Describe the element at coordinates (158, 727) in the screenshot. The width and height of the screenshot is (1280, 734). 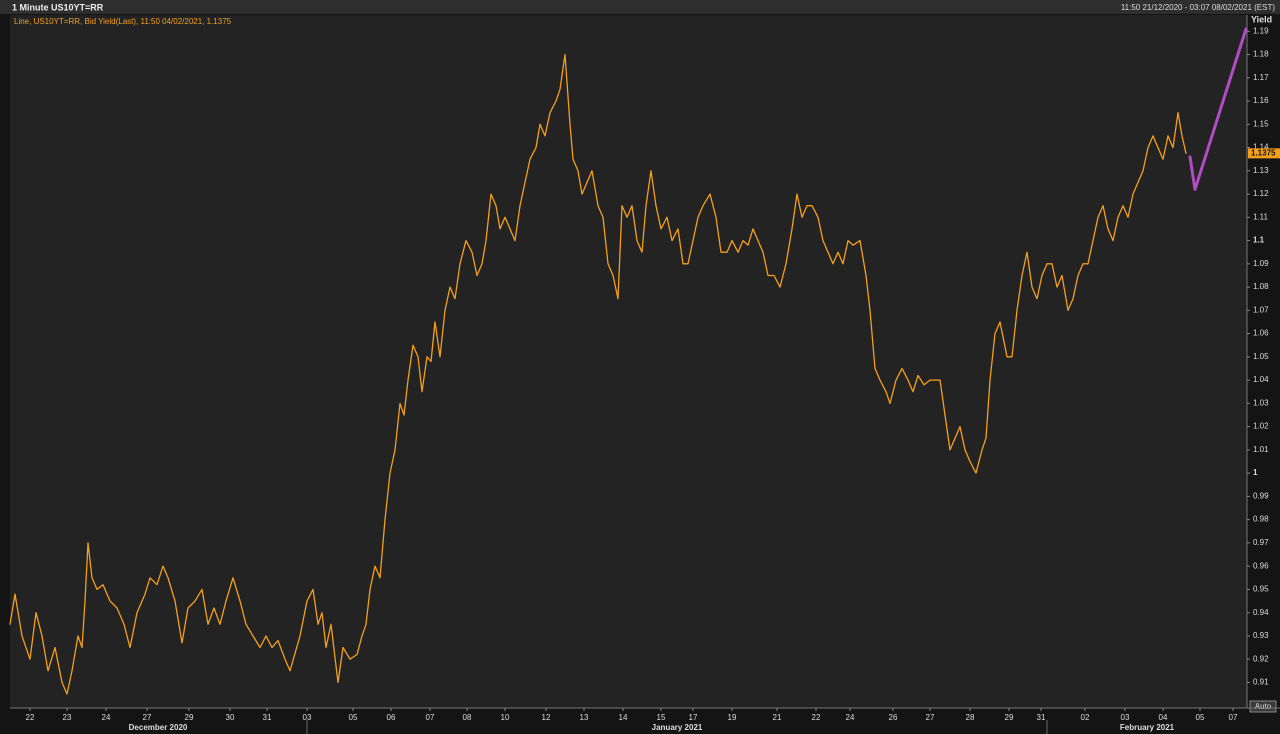
I see `month-label: December 2020` at that location.